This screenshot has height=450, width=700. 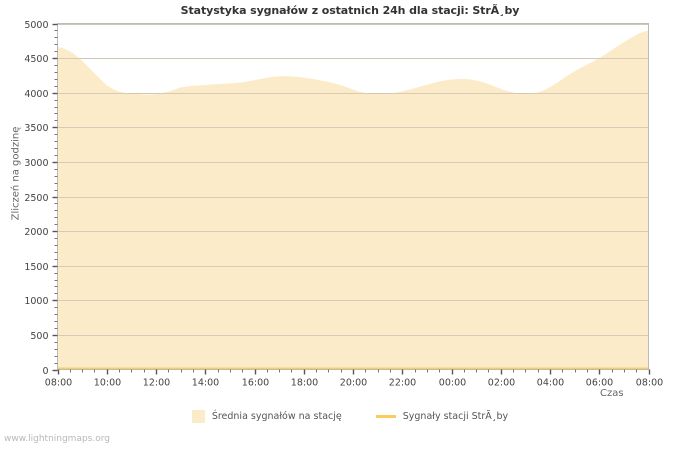 What do you see at coordinates (612, 393) in the screenshot?
I see `x-axis-title: Czas` at bounding box center [612, 393].